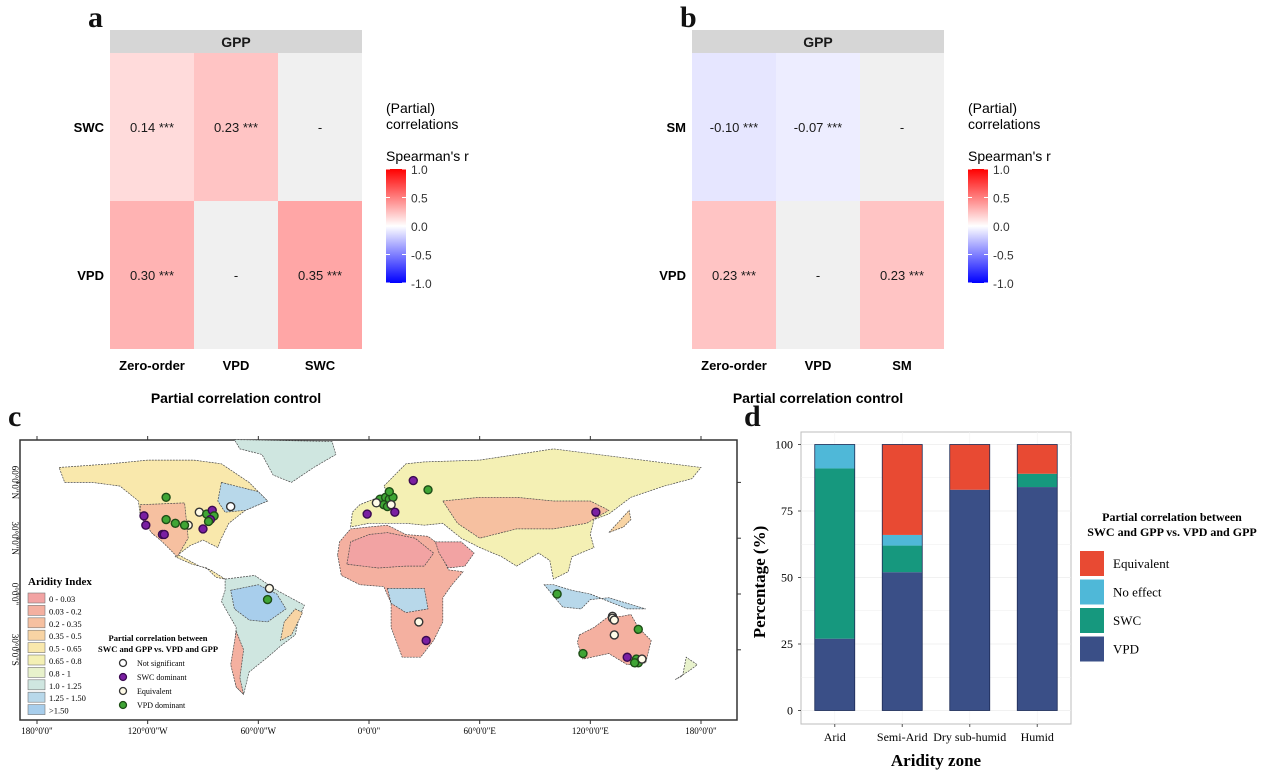  I want to click on aridity-legend-label: 1.25 - 1.50, so click(67, 698).